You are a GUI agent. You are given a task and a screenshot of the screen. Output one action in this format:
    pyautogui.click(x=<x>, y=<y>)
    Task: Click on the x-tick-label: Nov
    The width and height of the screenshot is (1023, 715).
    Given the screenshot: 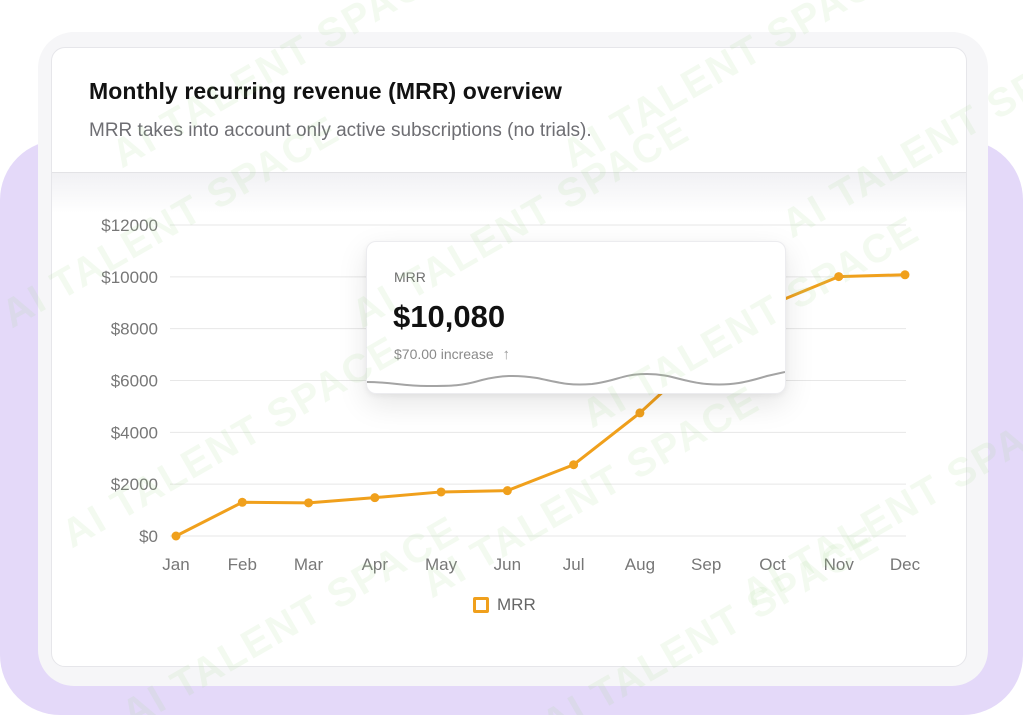 What is the action you would take?
    pyautogui.click(x=839, y=564)
    